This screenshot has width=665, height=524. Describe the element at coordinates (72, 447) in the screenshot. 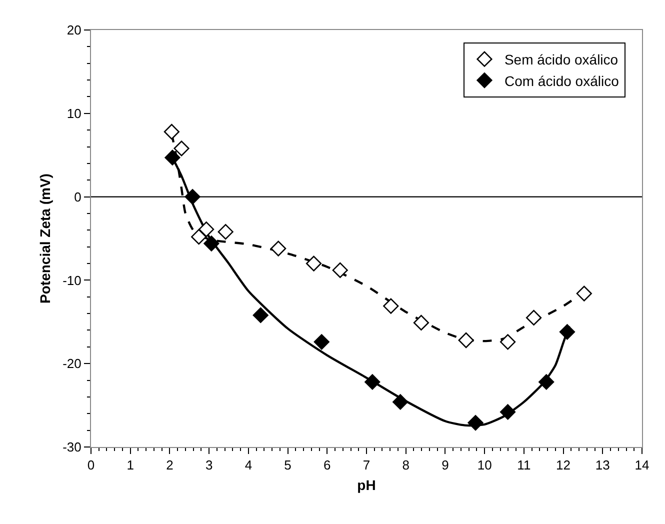

I see `y-tick-label: -30` at that location.